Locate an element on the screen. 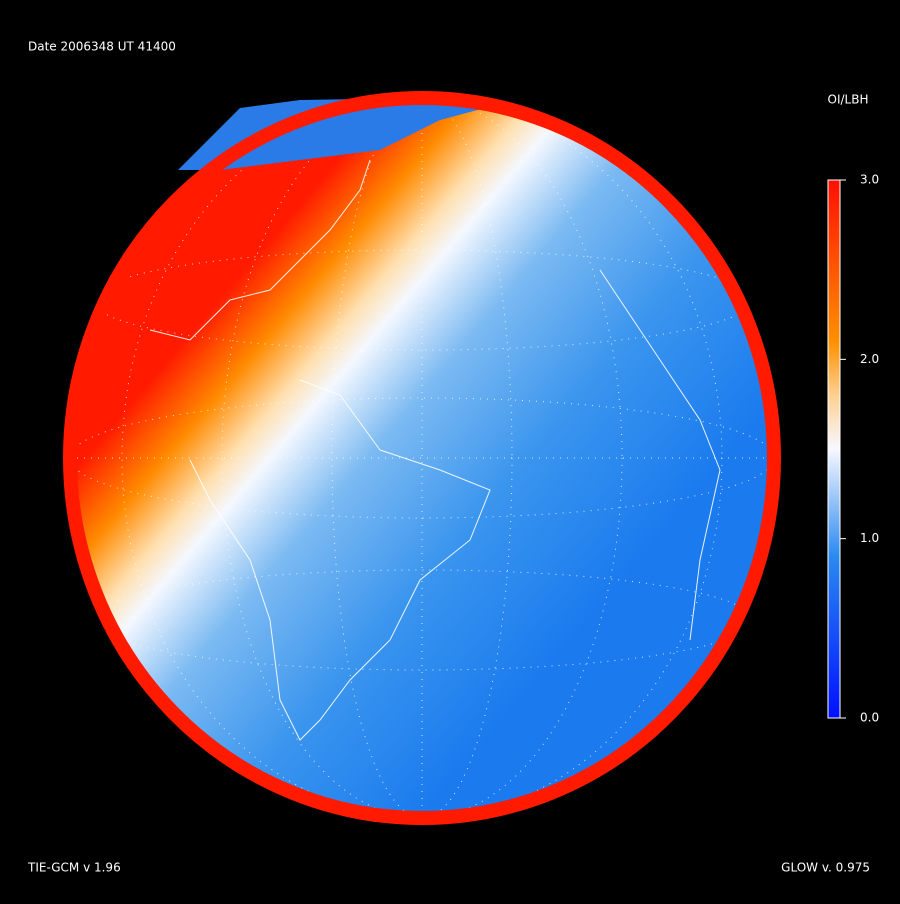 This screenshot has height=904, width=900. footer-left: TIE-GCM v 1.96 is located at coordinates (74, 868).